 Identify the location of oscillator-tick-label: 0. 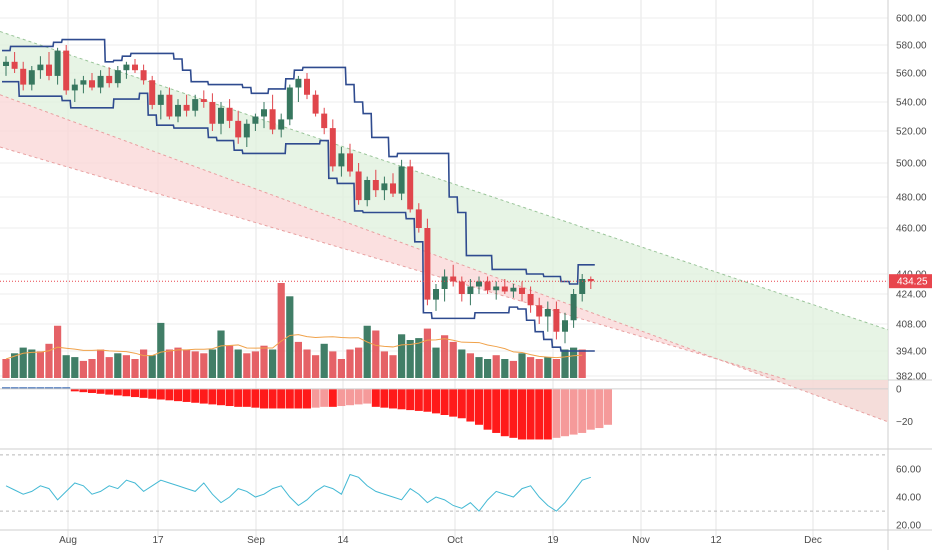
(899, 389).